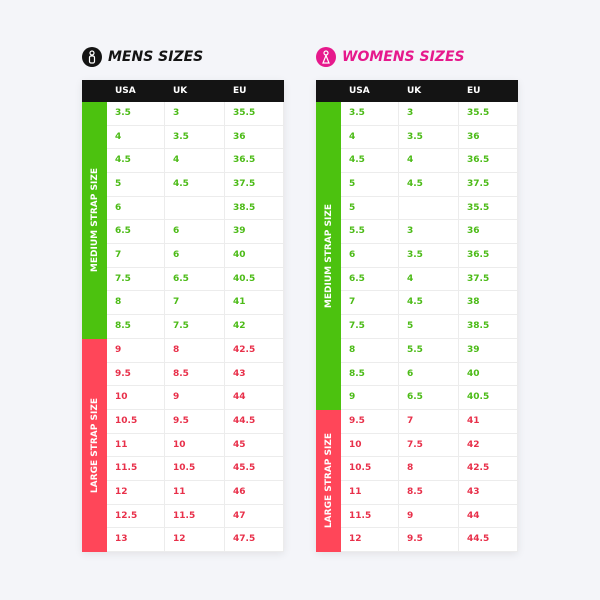 The image size is (600, 600). I want to click on table-cell: 10.5, so click(195, 469).